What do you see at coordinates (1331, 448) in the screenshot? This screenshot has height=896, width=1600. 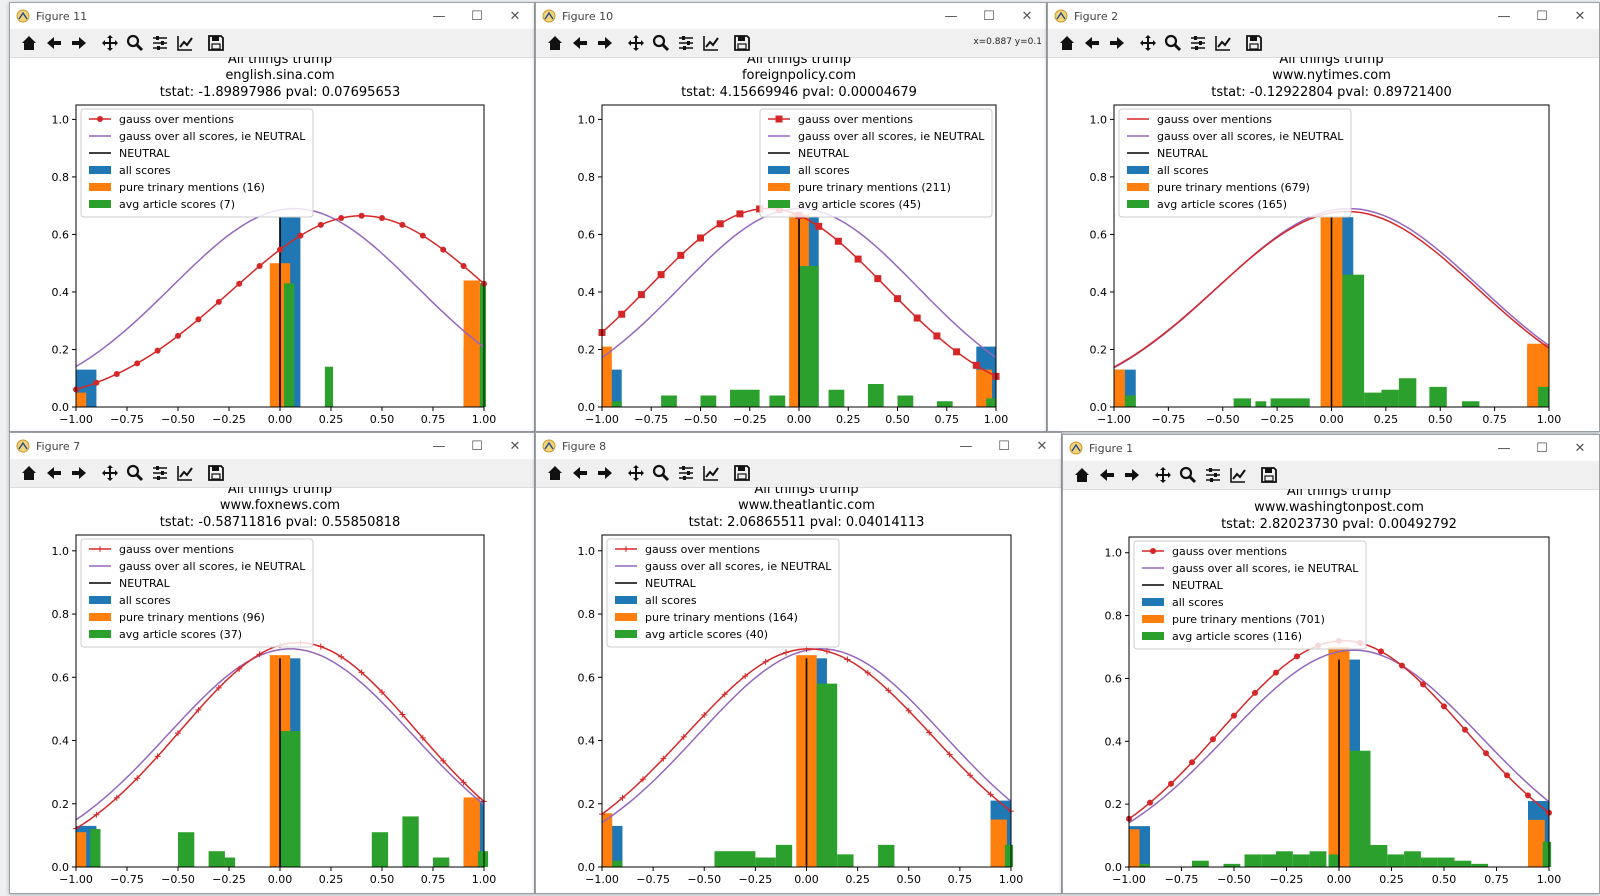 I see `title-bar: Figure 1 — ☐ ✕` at bounding box center [1331, 448].